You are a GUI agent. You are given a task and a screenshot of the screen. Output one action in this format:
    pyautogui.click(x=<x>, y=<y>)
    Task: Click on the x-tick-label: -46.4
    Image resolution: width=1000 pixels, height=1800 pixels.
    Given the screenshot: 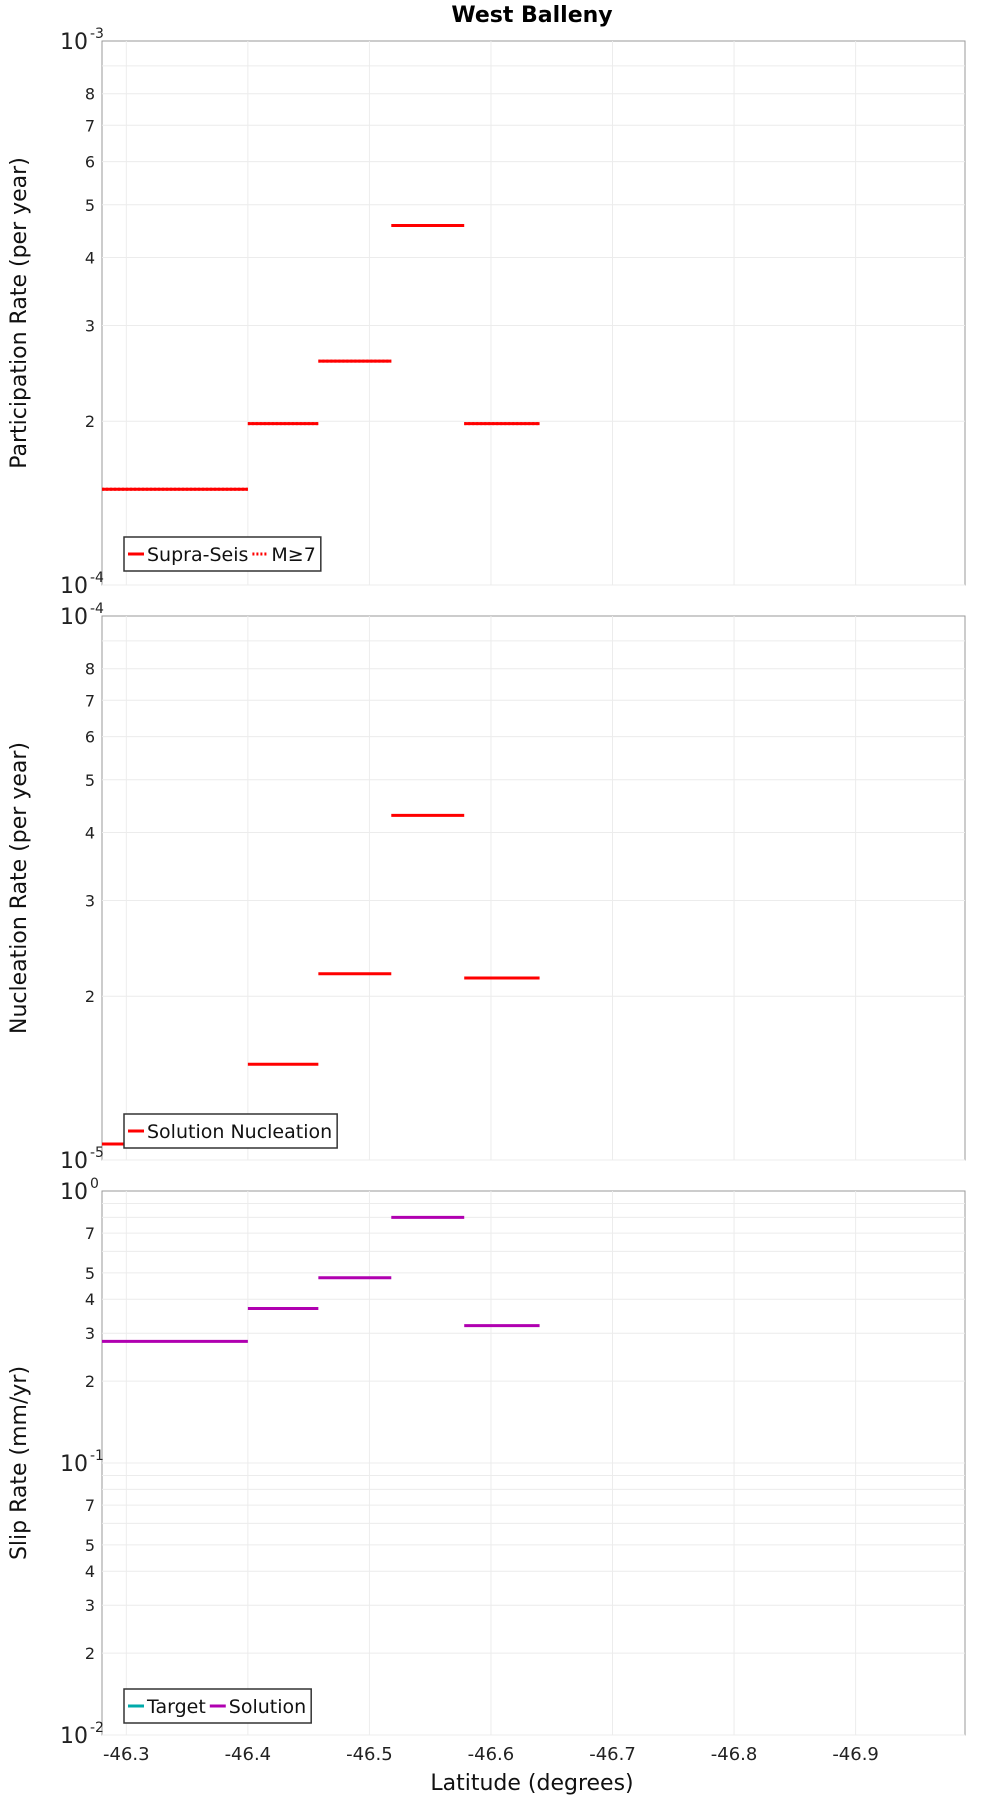 What is the action you would take?
    pyautogui.click(x=248, y=1754)
    